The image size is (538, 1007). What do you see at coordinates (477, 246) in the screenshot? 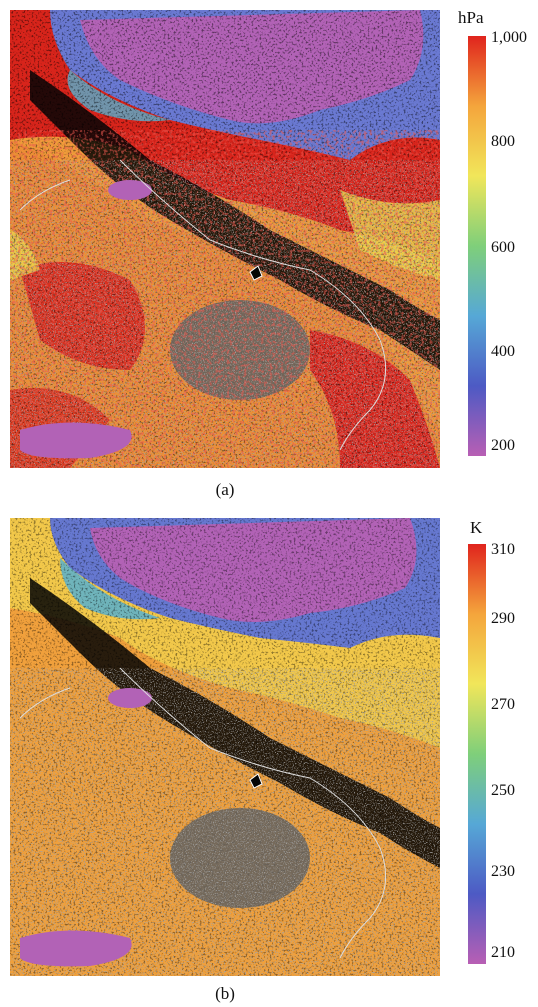
I see `pressure-colorbar` at bounding box center [477, 246].